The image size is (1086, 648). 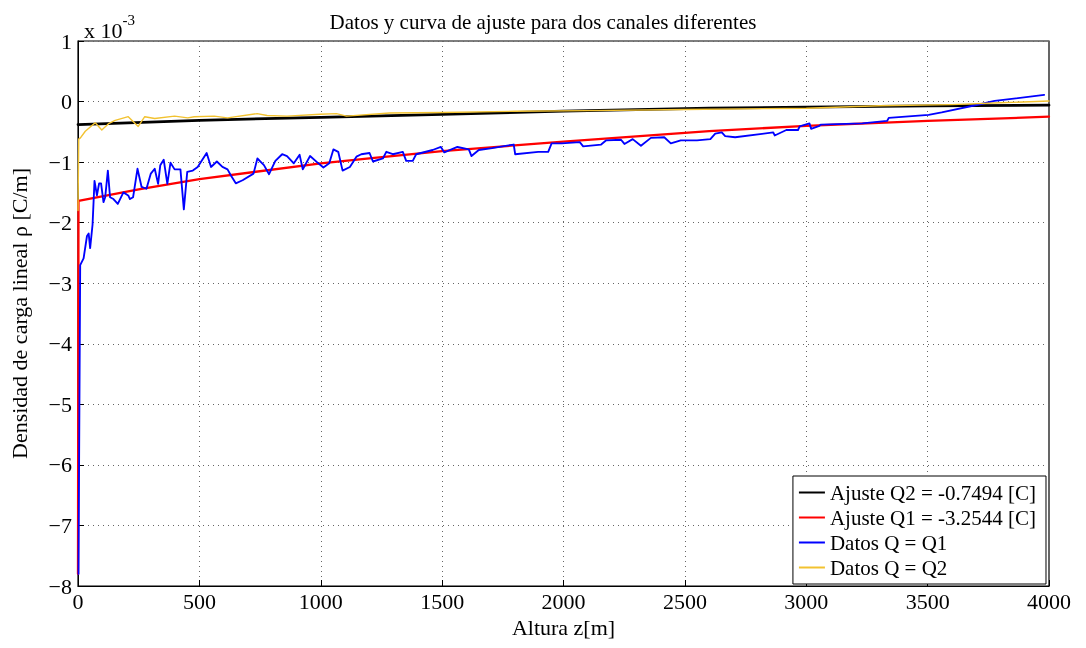 I want to click on y-tick-label: −5, so click(x=60, y=404).